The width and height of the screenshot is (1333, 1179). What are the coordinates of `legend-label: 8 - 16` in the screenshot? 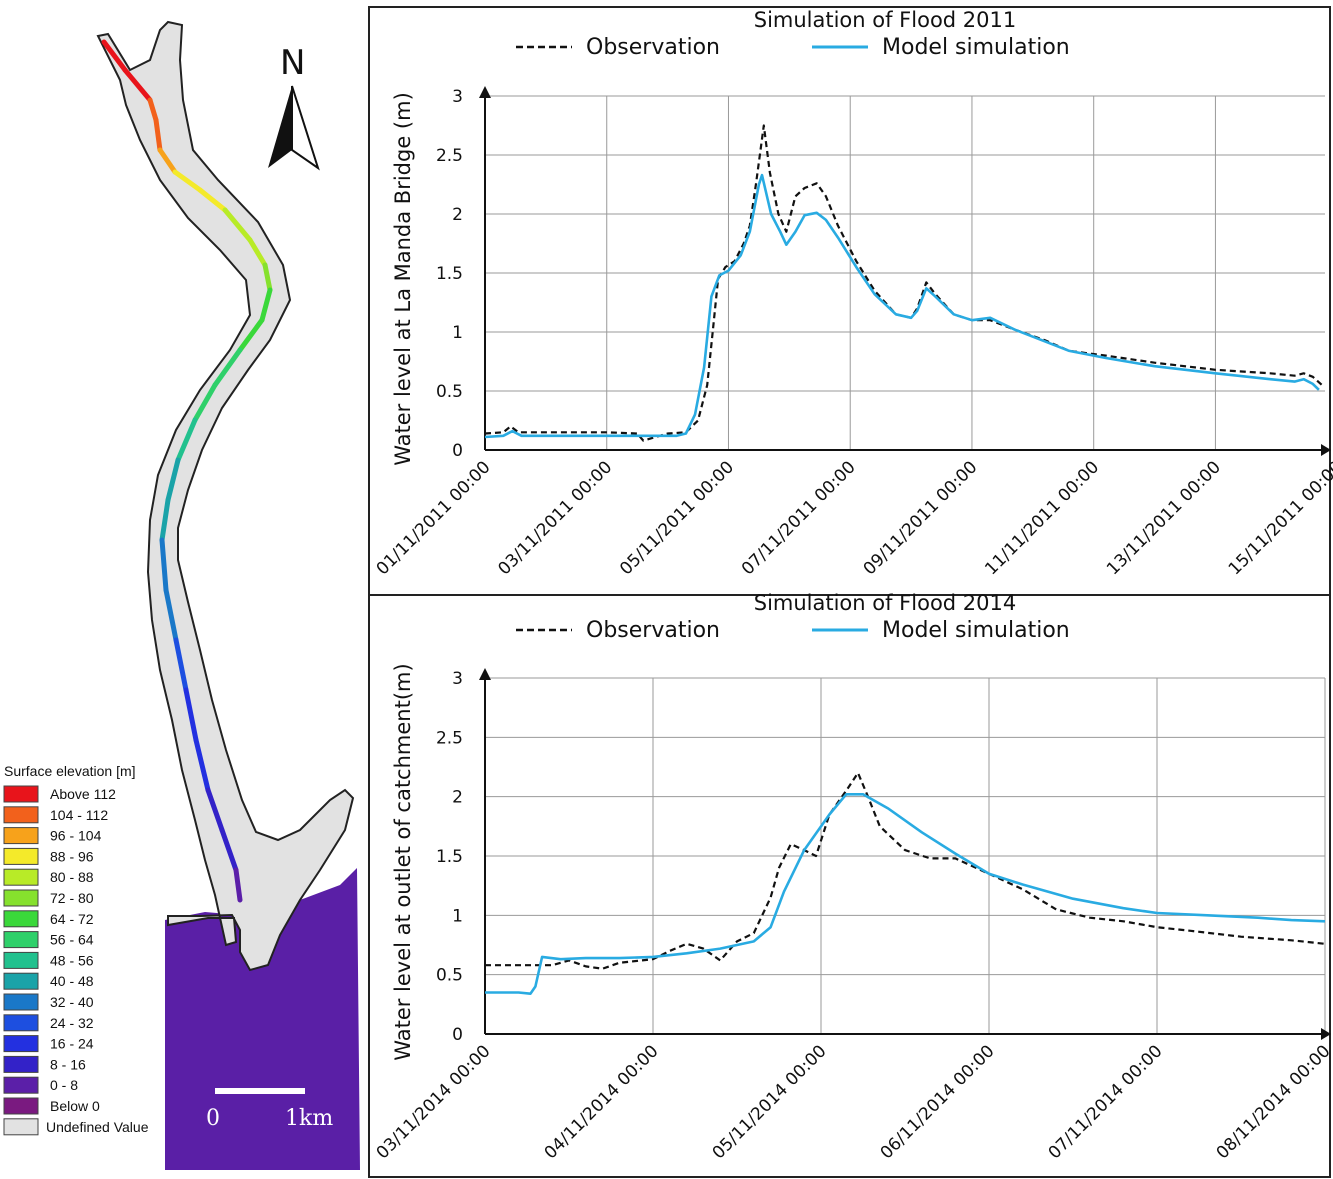 It's located at (68, 1064).